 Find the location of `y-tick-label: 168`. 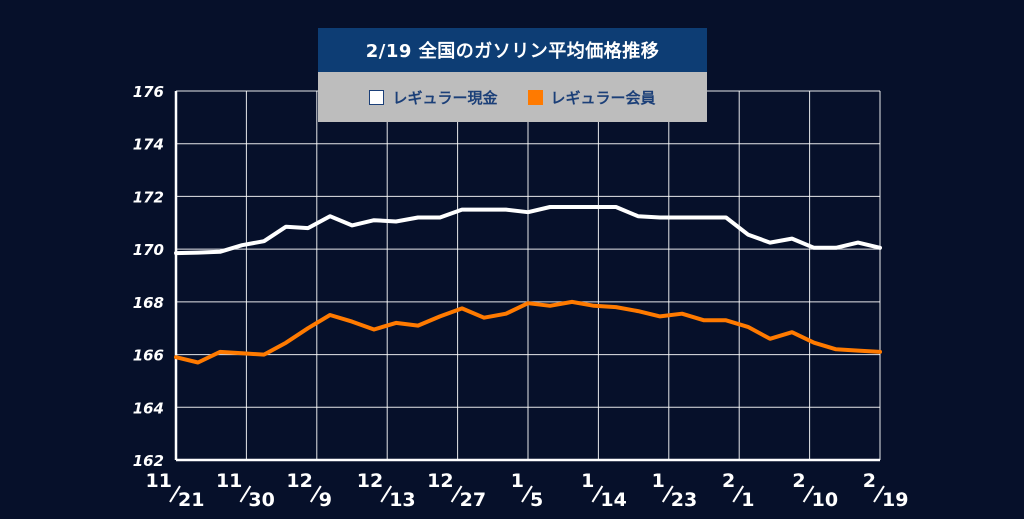

y-tick-label: 168 is located at coordinates (148, 303).